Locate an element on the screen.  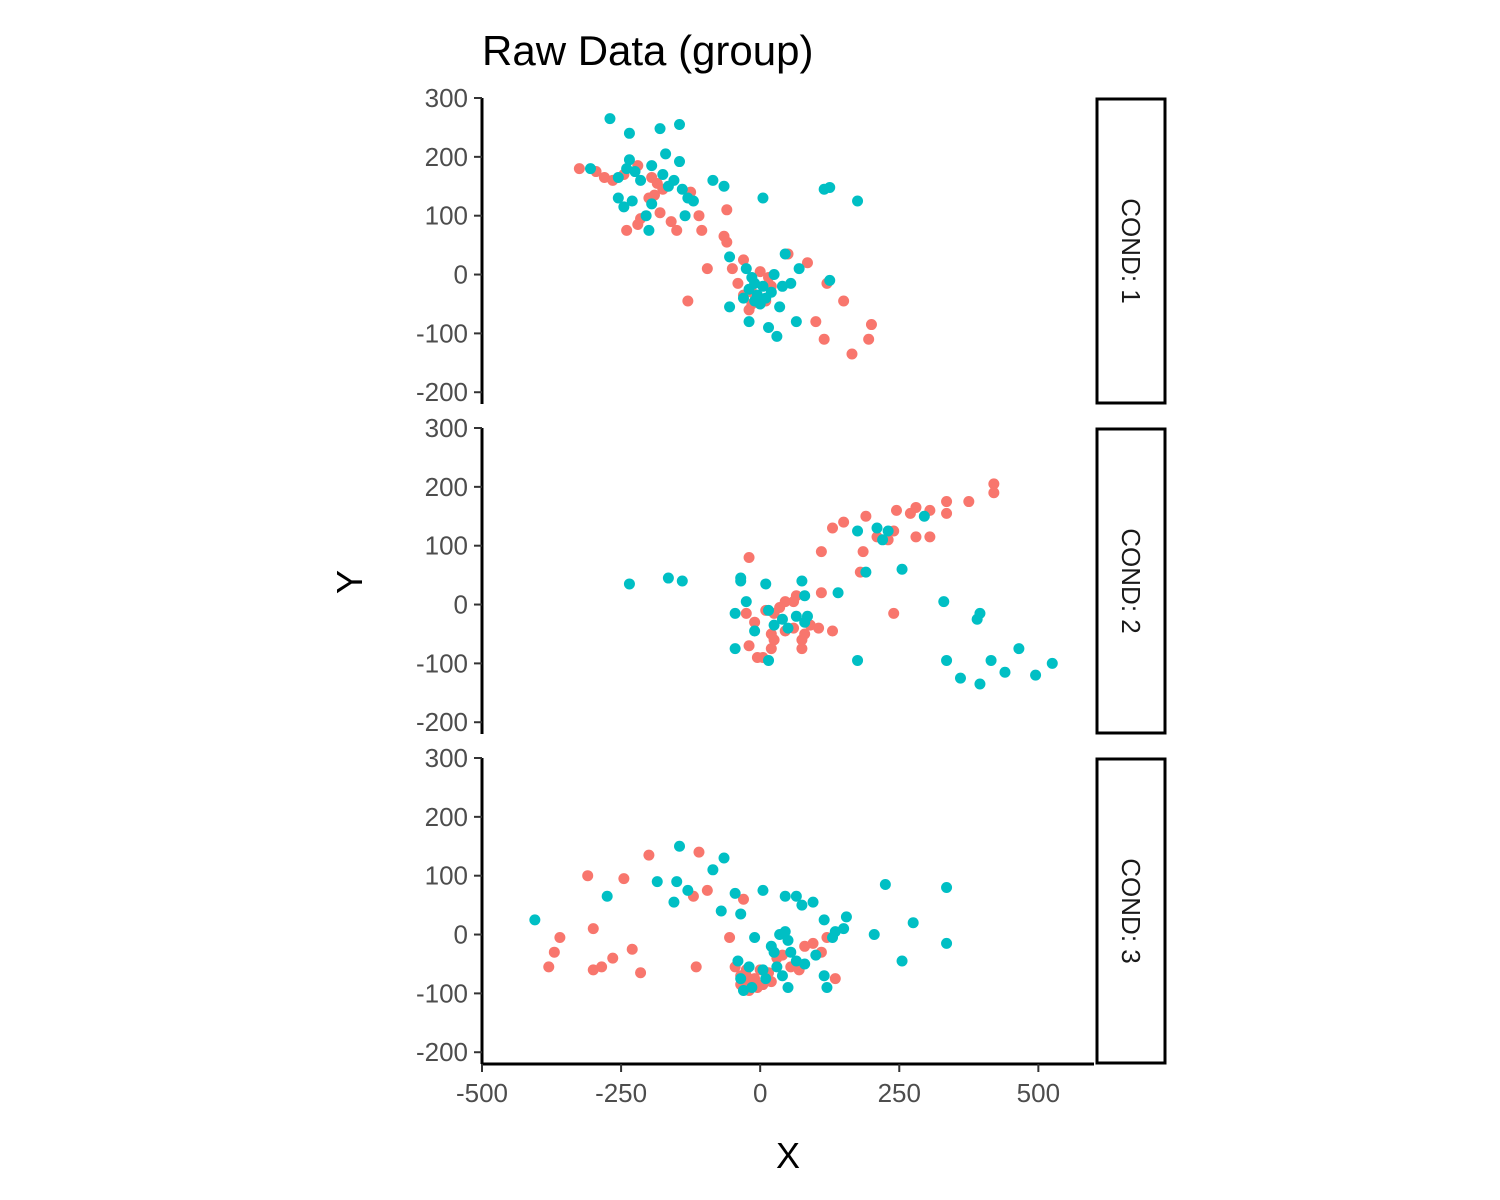
y-tick-label: 300 is located at coordinates (446, 428).